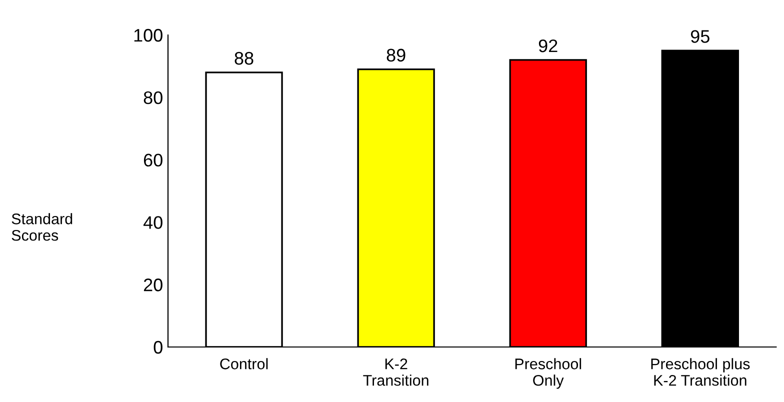 The width and height of the screenshot is (784, 402). I want to click on x-tick-label: Preschool Only, so click(548, 373).